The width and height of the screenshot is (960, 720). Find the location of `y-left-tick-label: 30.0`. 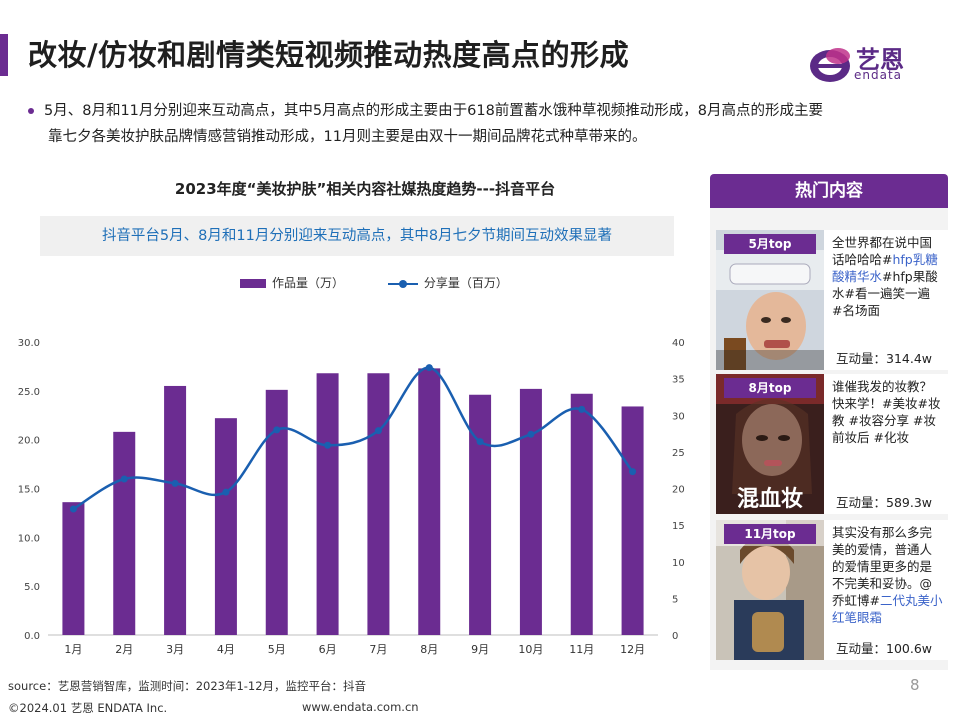

y-left-tick-label: 30.0 is located at coordinates (29, 343).